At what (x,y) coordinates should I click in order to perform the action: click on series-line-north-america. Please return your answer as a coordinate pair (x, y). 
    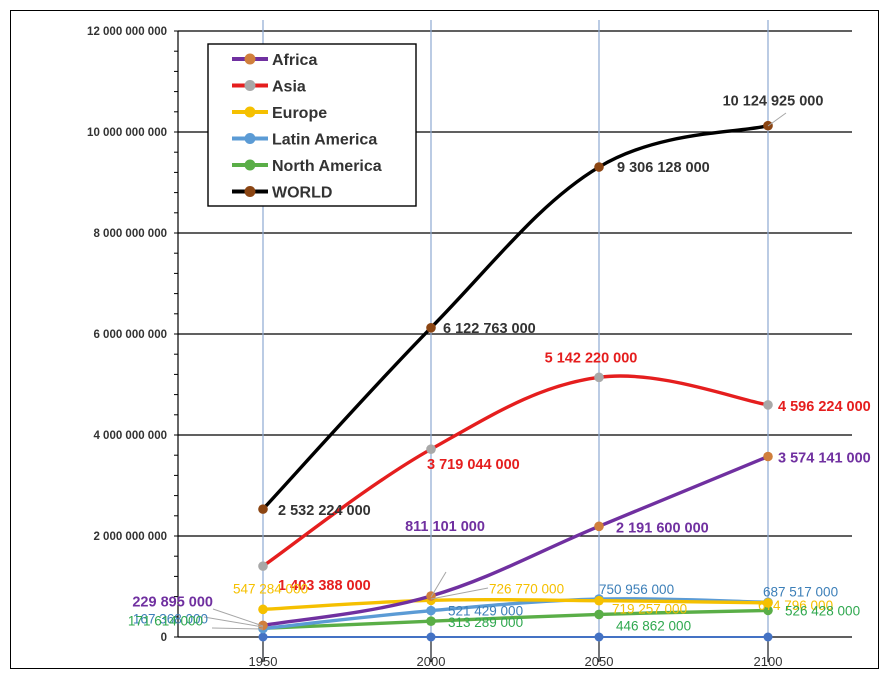
    Looking at the image, I should click on (515, 619).